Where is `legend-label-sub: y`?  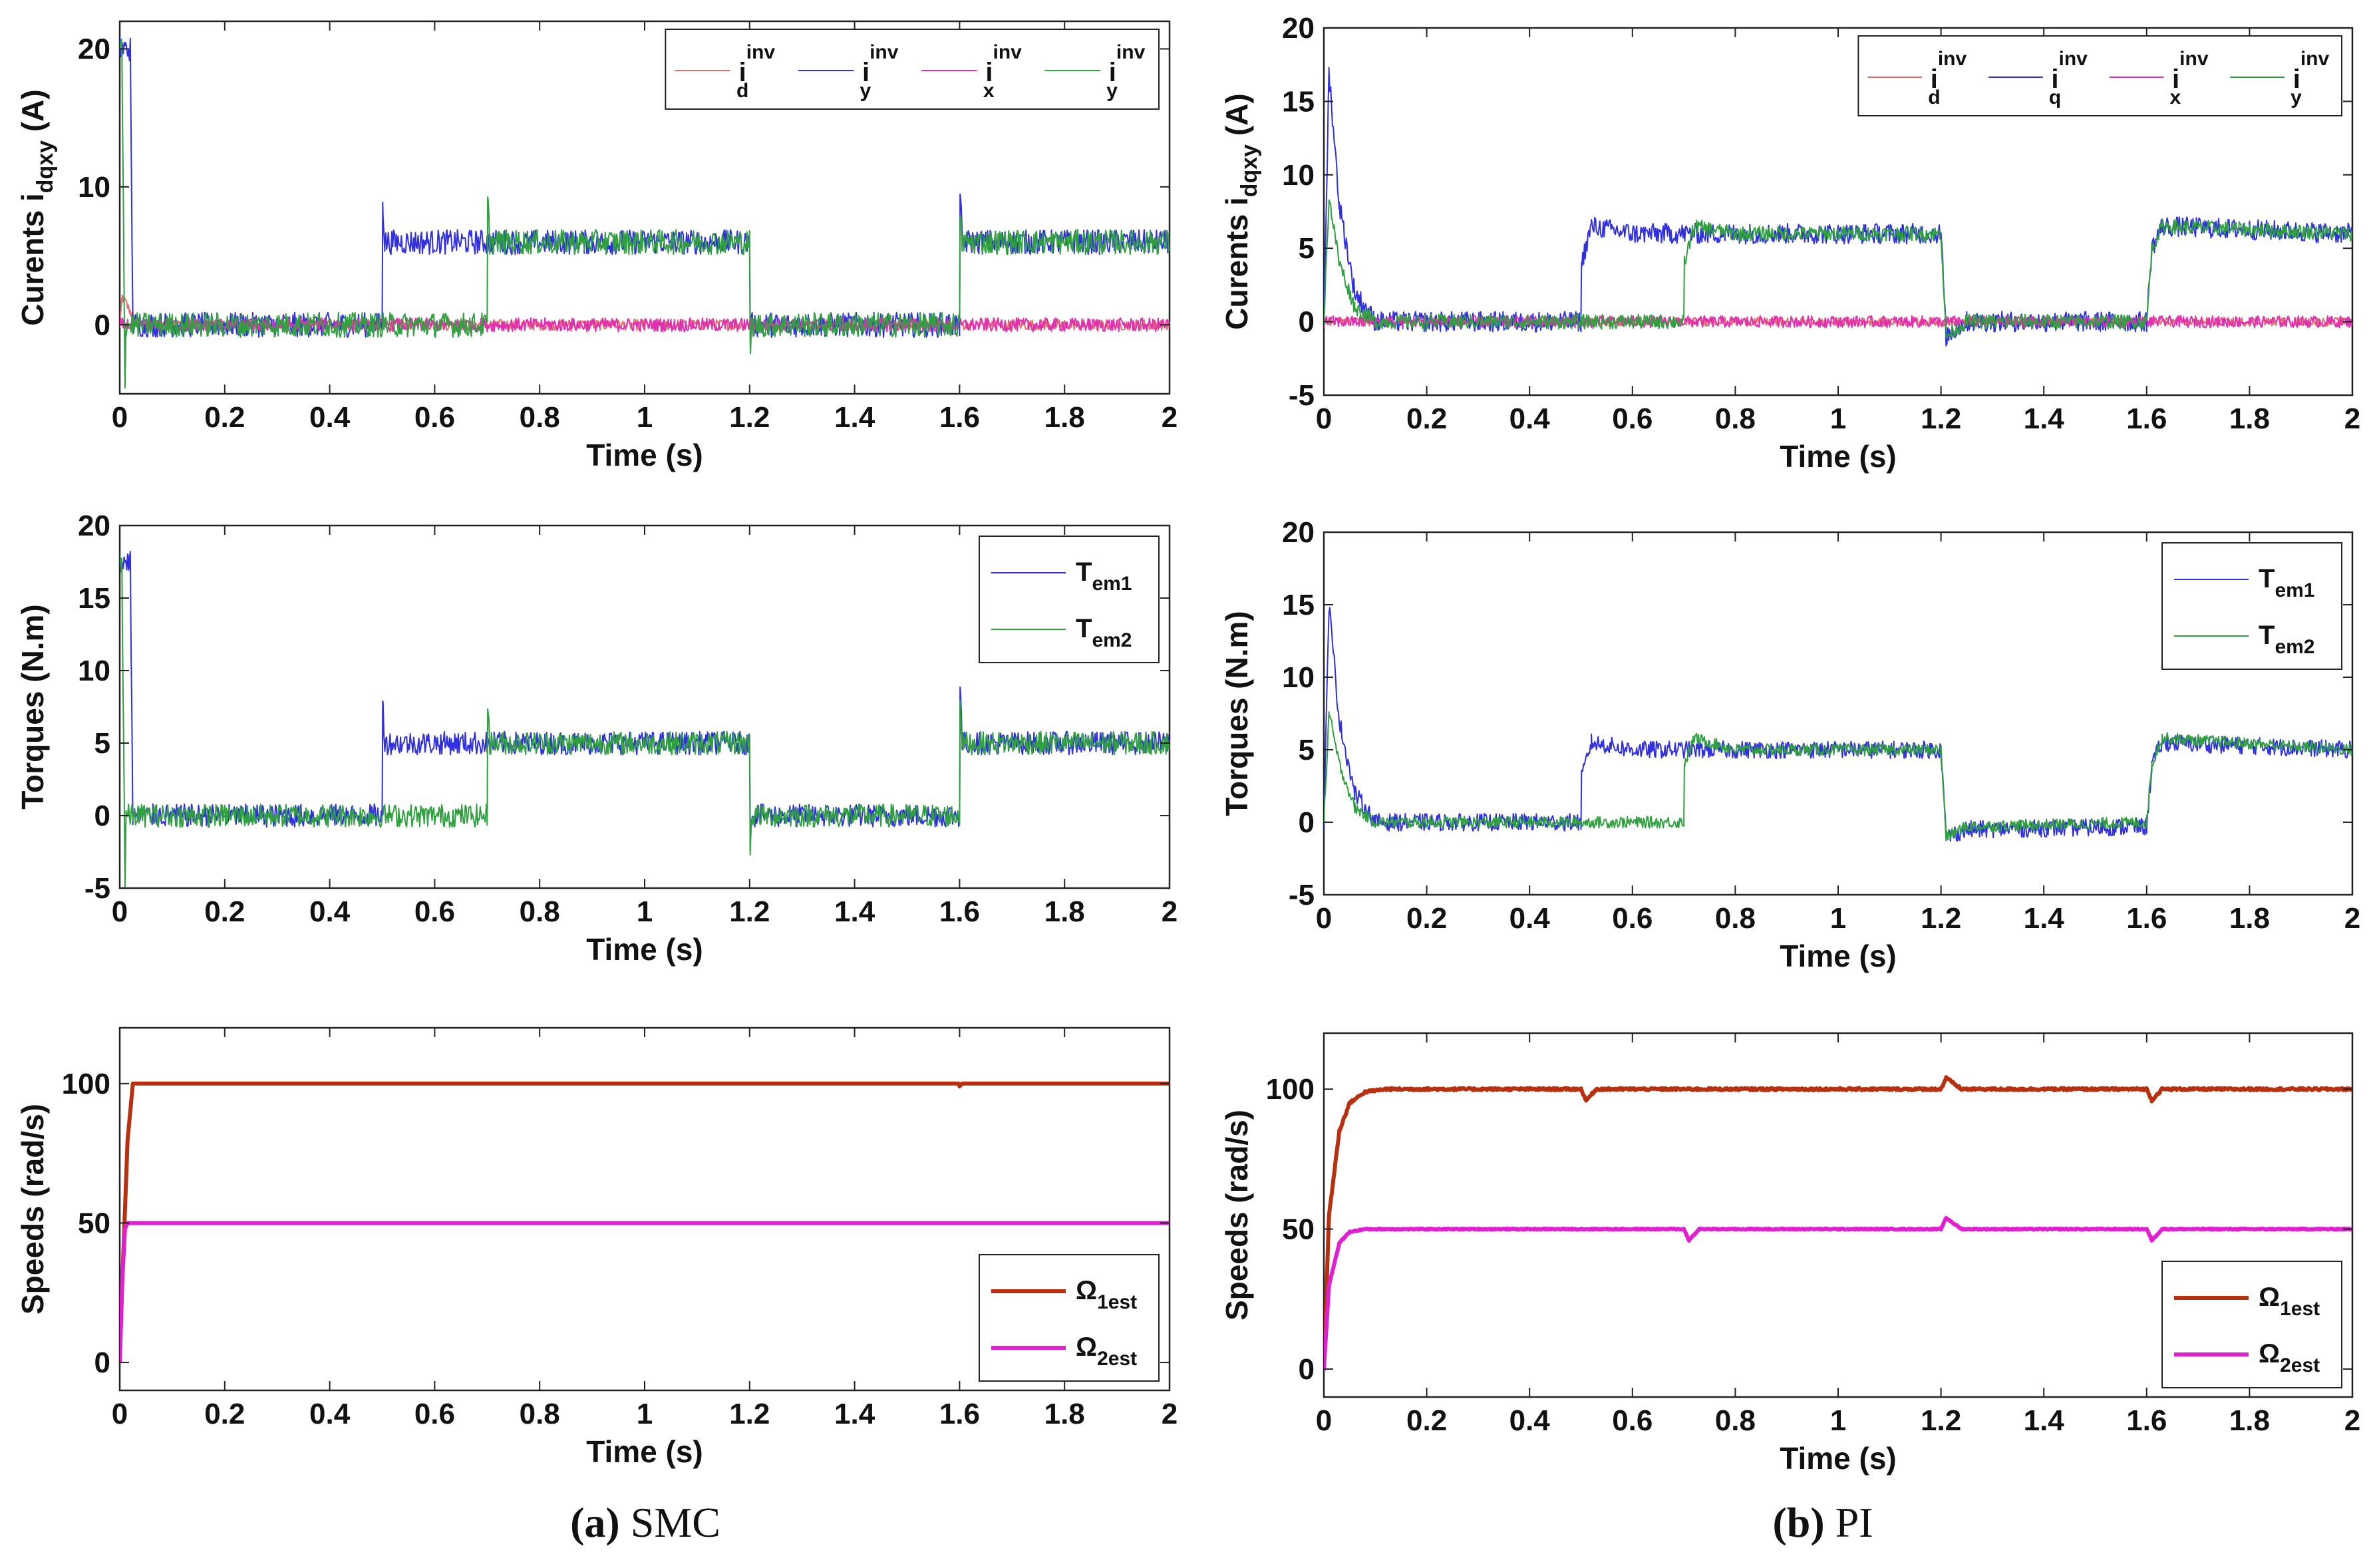 legend-label-sub: y is located at coordinates (865, 91).